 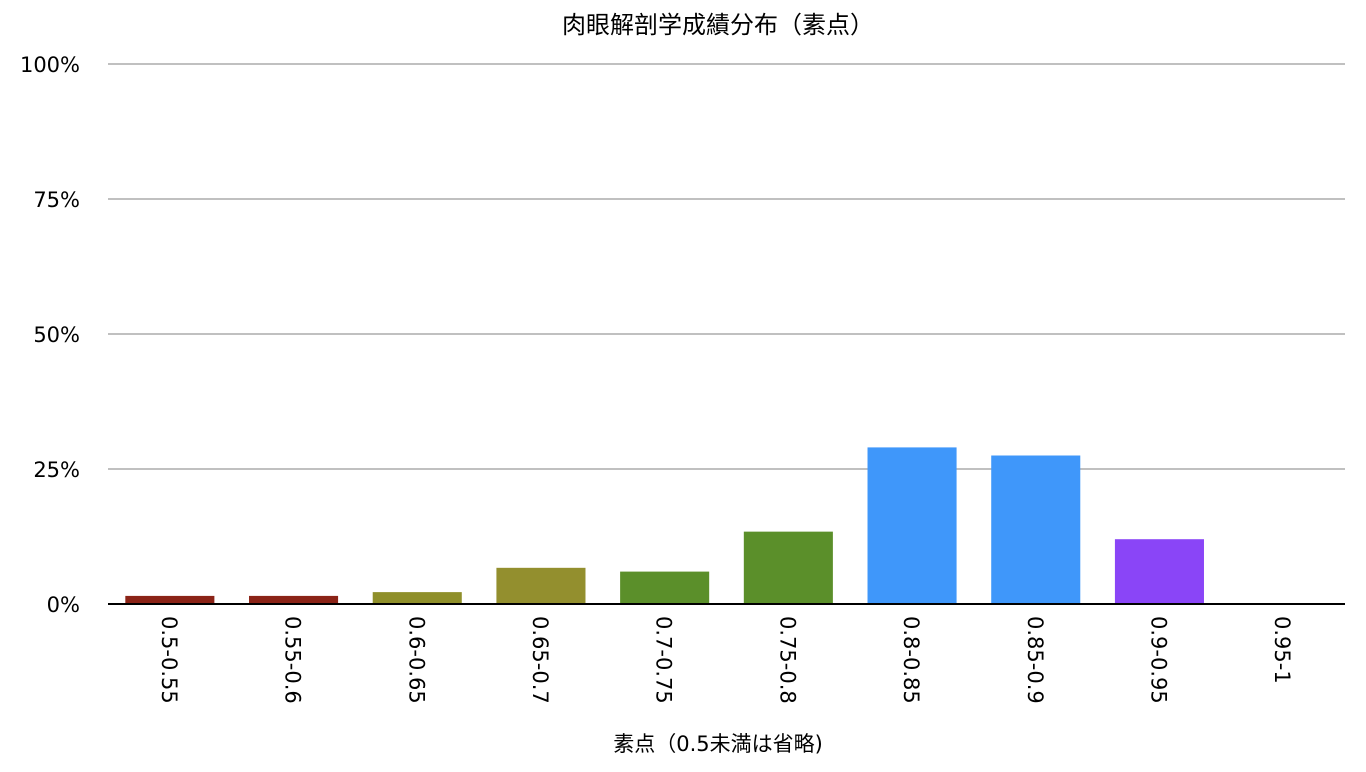 I want to click on y-tick-label: 100%, so click(x=50, y=65).